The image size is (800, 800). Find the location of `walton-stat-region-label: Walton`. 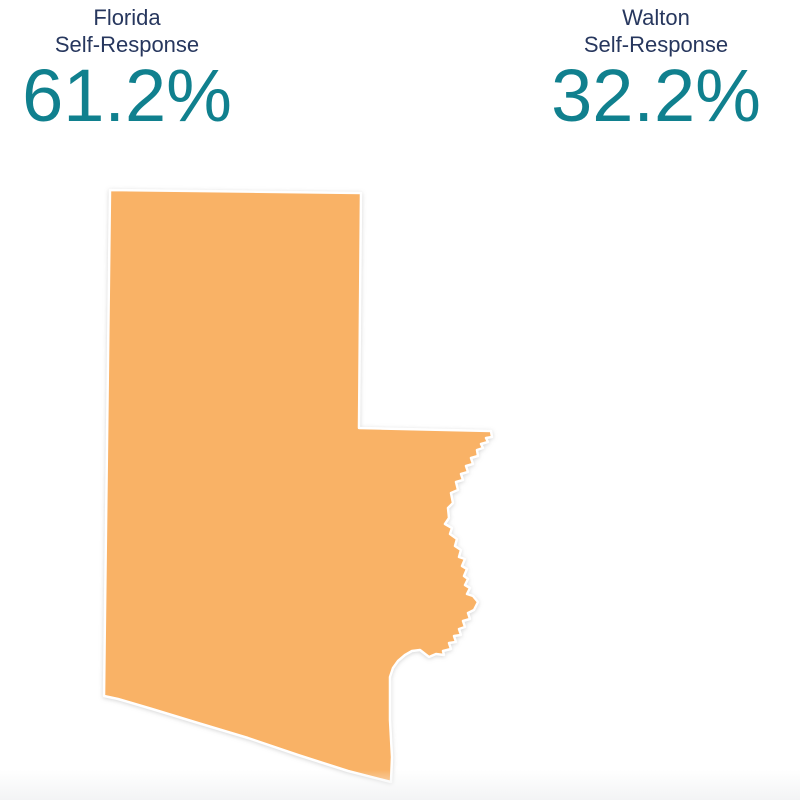

walton-stat-region-label: Walton is located at coordinates (656, 17).